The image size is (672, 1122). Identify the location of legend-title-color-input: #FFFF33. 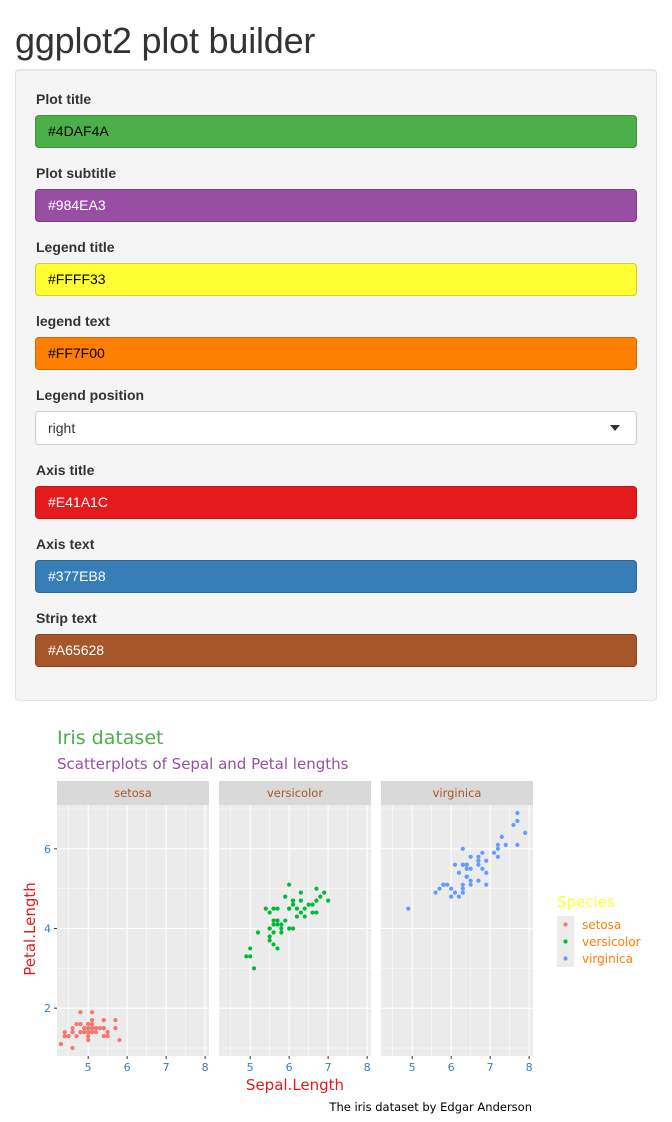
(336, 279).